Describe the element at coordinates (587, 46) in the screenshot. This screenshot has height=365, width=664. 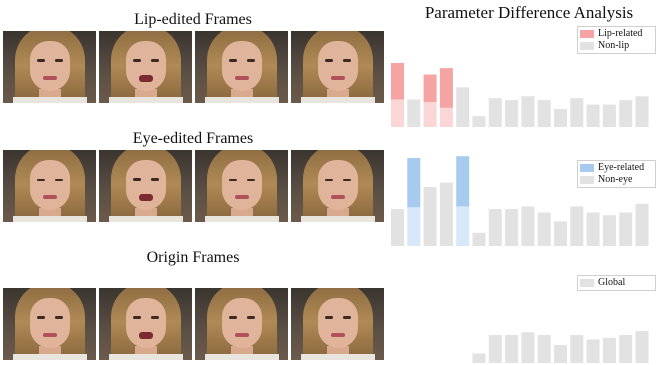
I see `swatch-non-lip` at that location.